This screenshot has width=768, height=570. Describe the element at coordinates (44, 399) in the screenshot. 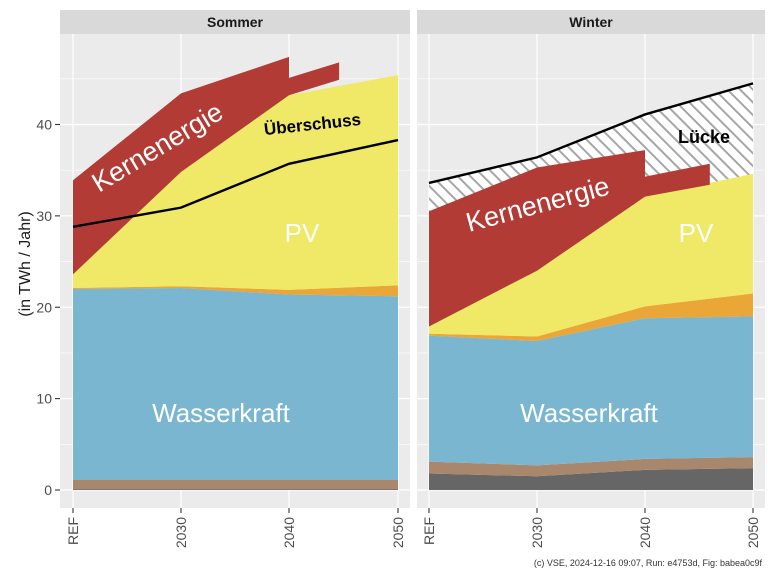

I see `y-tick-label: 10` at that location.